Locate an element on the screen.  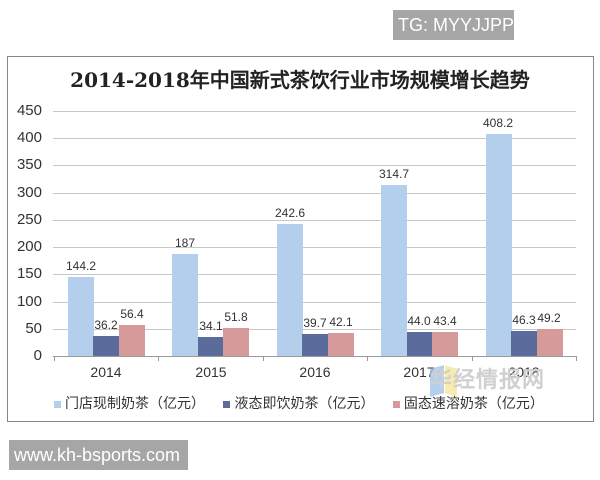
site-watermark-text: 华经情报网 is located at coordinates (488, 380).